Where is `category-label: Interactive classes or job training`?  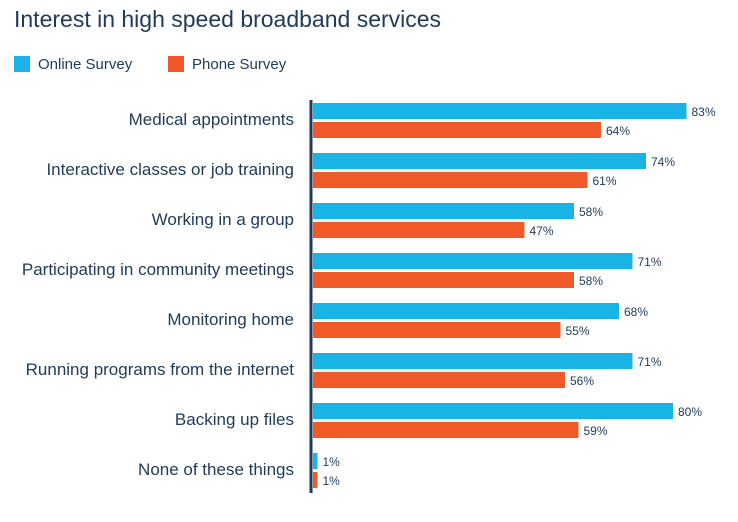 category-label: Interactive classes or job training is located at coordinates (170, 169).